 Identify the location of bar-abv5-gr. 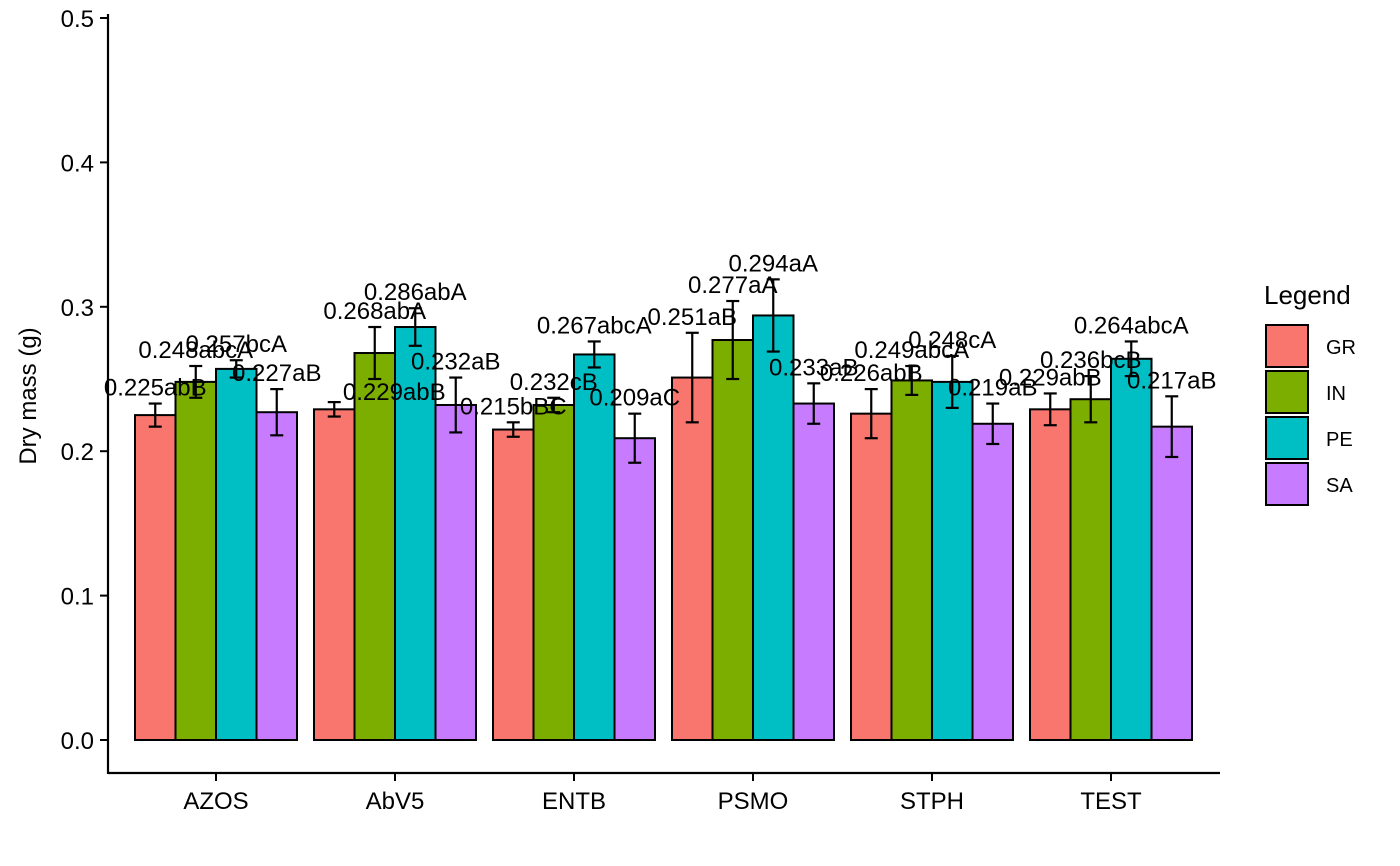
(334, 574).